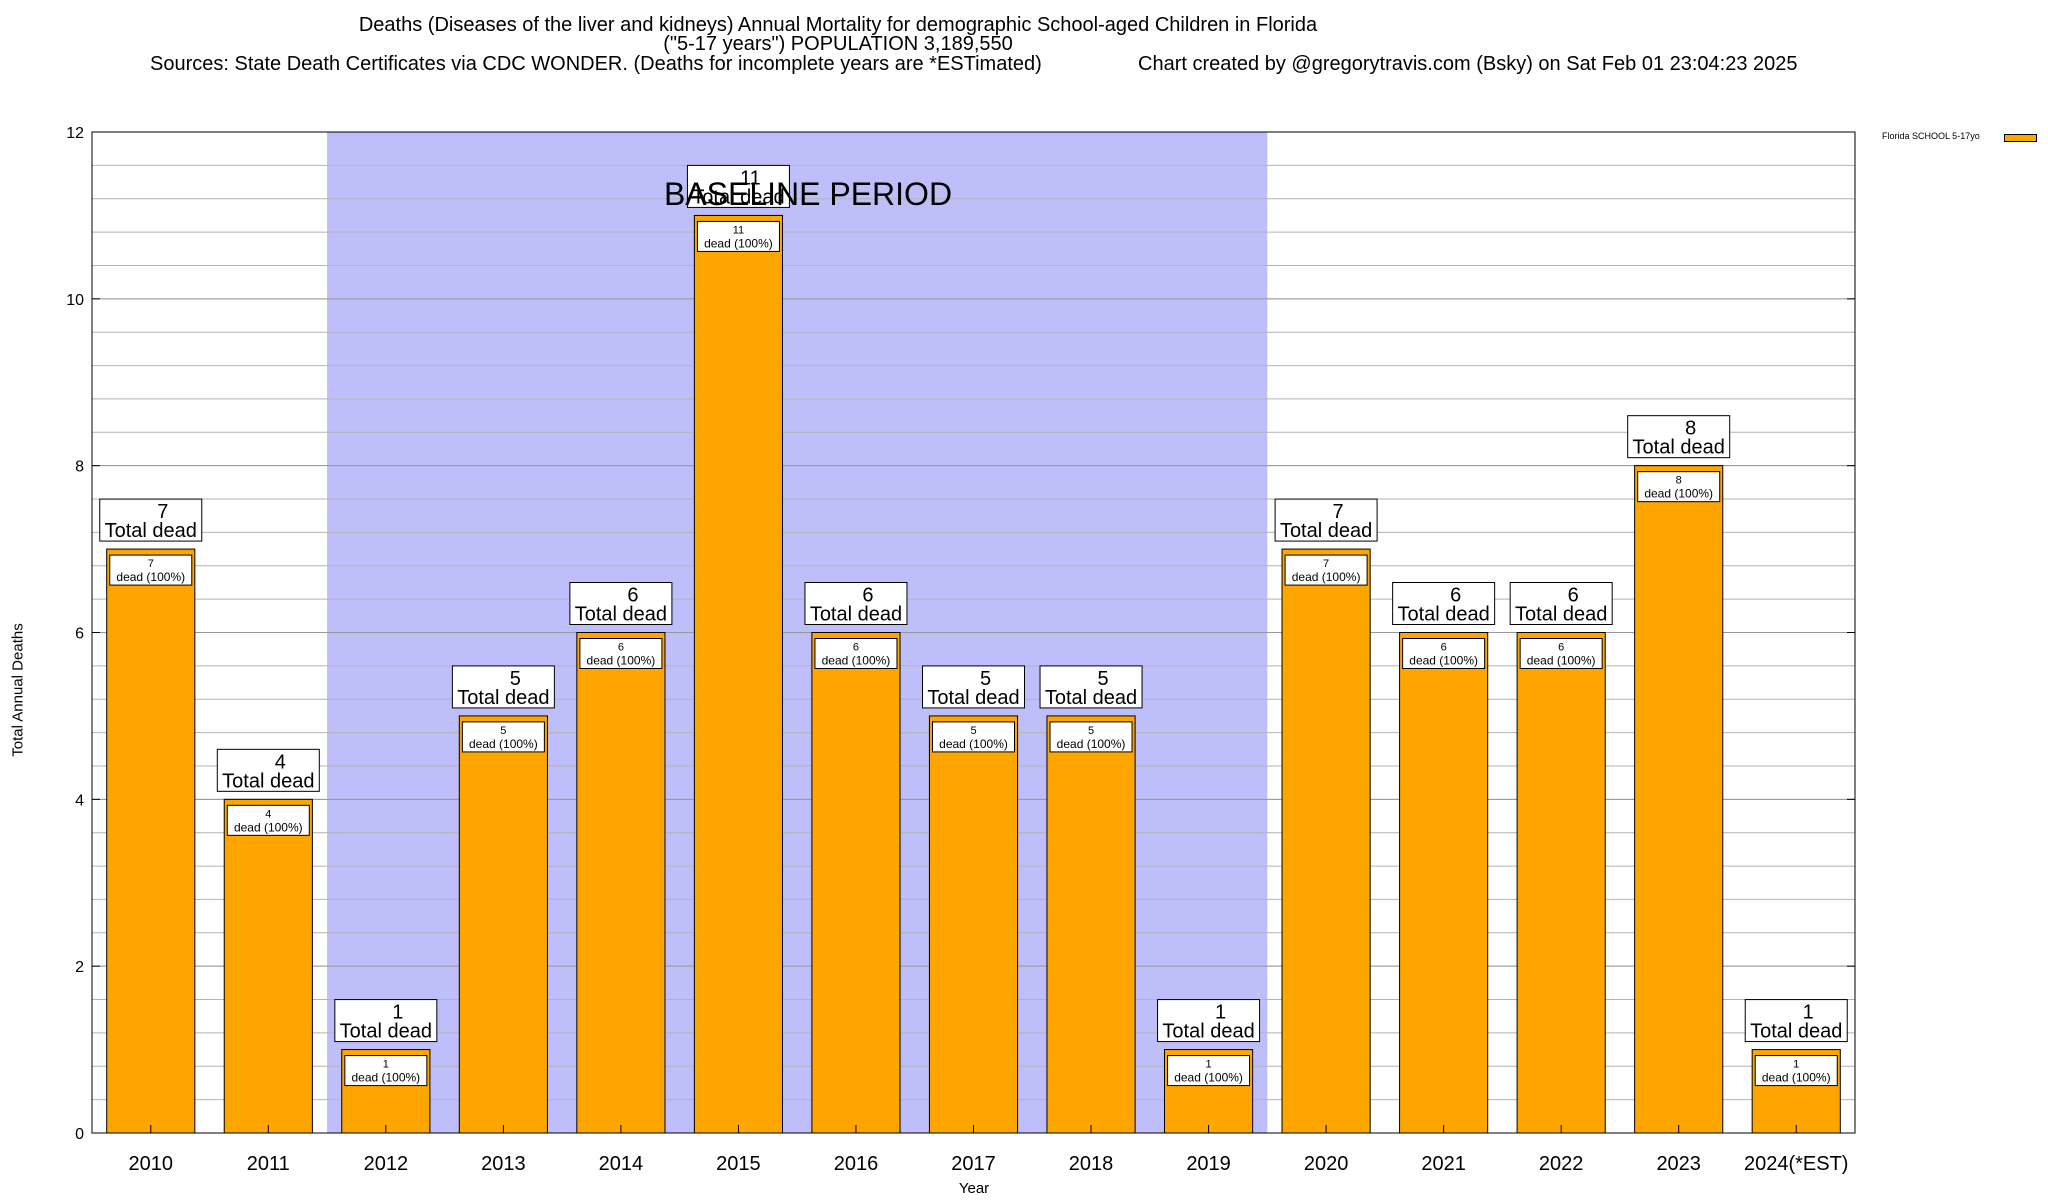 This screenshot has height=1200, width=2048. What do you see at coordinates (1796, 1164) in the screenshot?
I see `x-tick-label: 2024(*EST)` at bounding box center [1796, 1164].